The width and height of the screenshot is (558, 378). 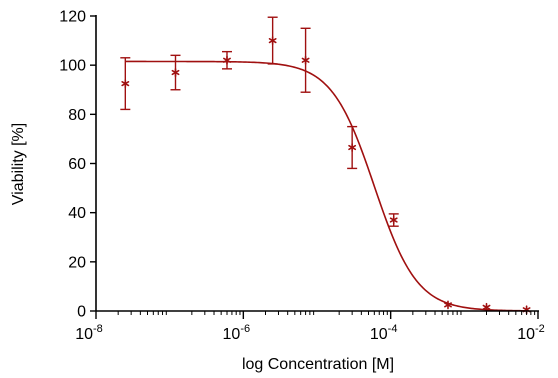 I want to click on y-tick-label: 120, so click(x=72, y=17).